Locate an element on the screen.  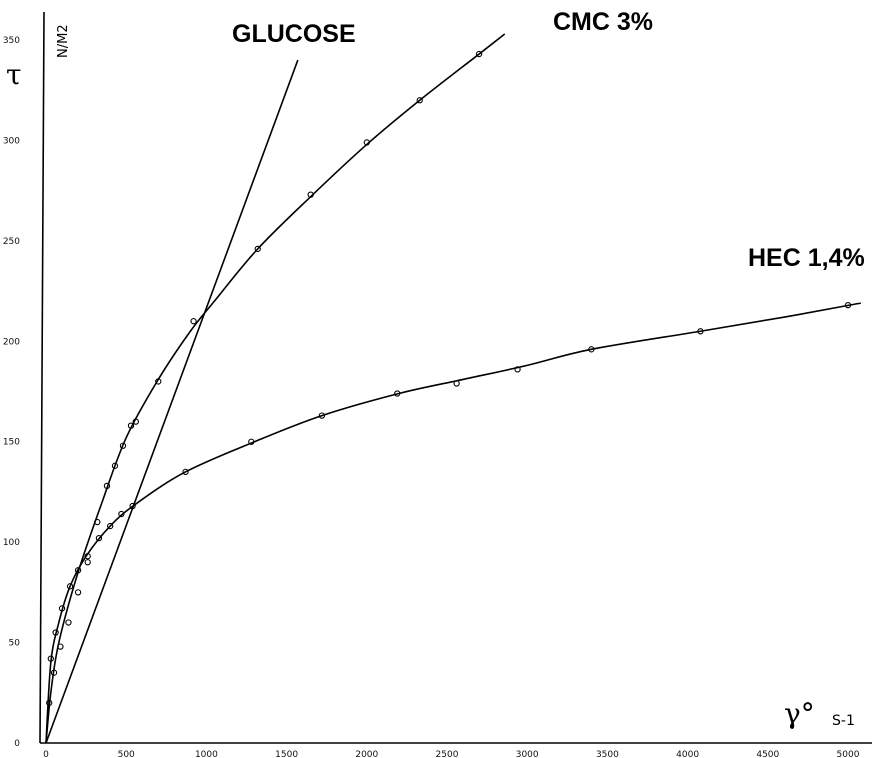
y-tick-label: 300 is located at coordinates (11, 141).